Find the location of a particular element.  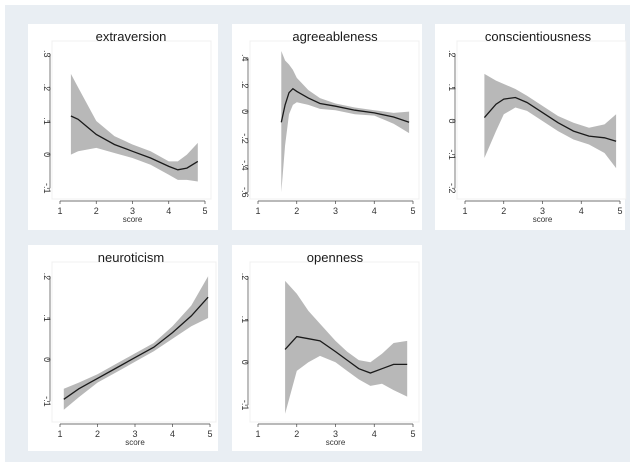

panel-extraversion: extraversion -.1 0 .1 .2 .3 1 2 3 4 5 score is located at coordinates (123, 127).